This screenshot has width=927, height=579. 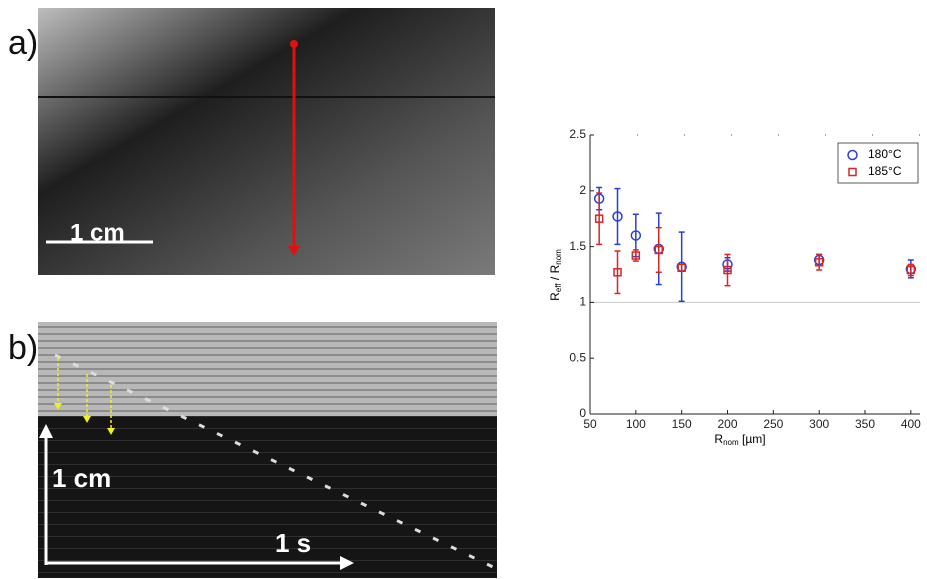 What do you see at coordinates (46, 431) in the screenshot?
I see `scale-arrow-y-head` at bounding box center [46, 431].